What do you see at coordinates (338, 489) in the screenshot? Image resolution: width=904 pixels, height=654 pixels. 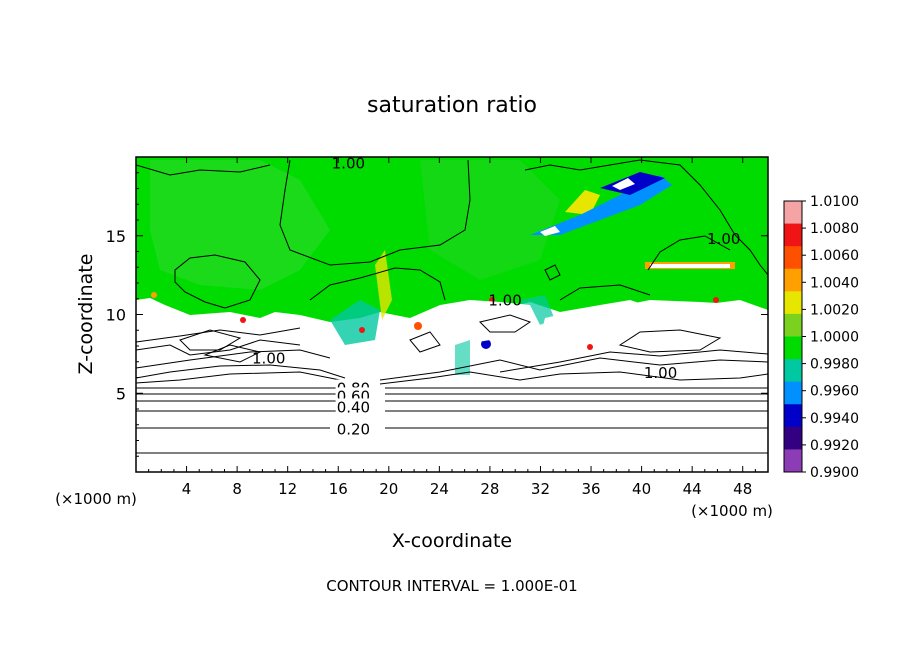 I see `x-tick-label: 16` at bounding box center [338, 489].